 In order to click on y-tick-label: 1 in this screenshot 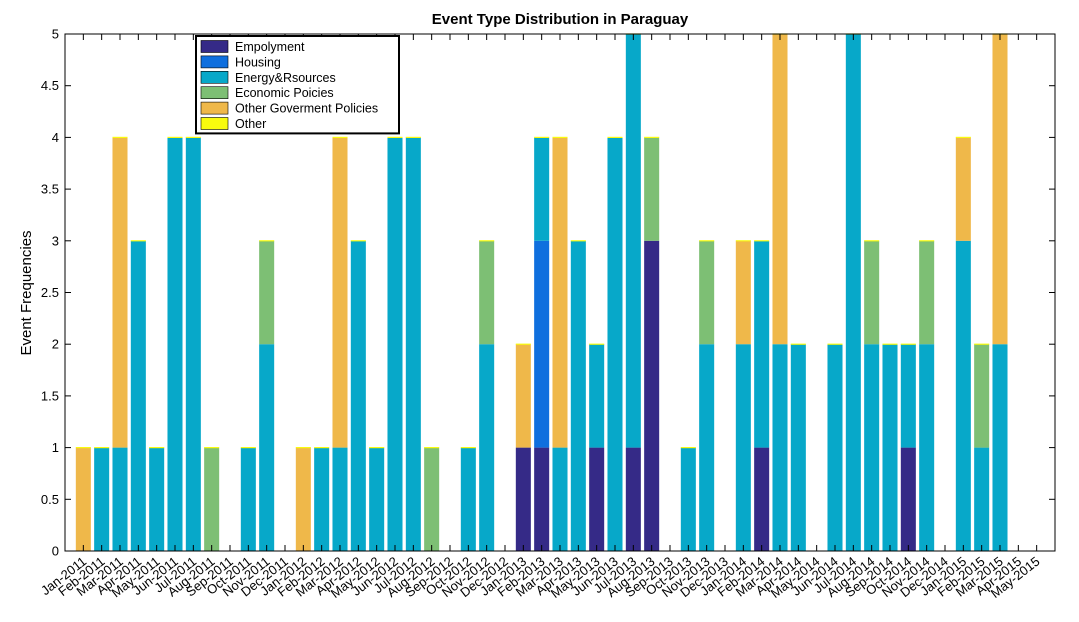, I will do `click(55, 447)`.